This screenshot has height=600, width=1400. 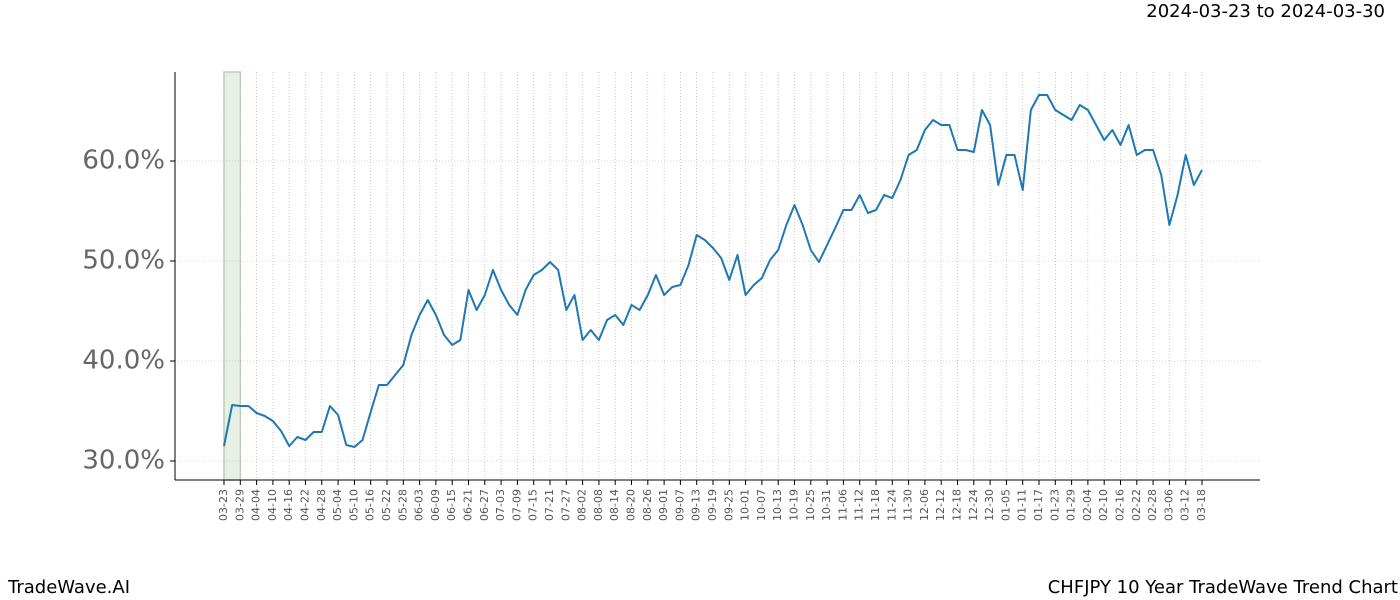 I want to click on highlight-band, so click(x=232, y=276).